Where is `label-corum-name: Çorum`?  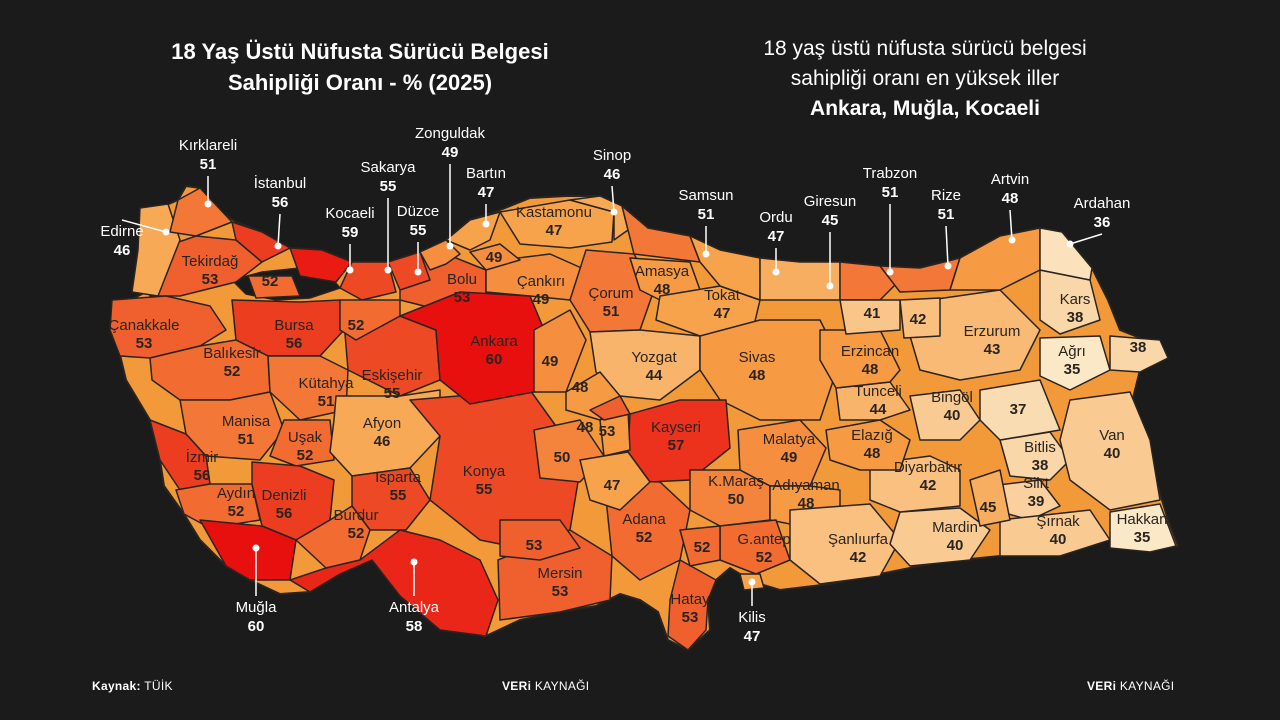
label-corum-name: Çorum is located at coordinates (610, 293).